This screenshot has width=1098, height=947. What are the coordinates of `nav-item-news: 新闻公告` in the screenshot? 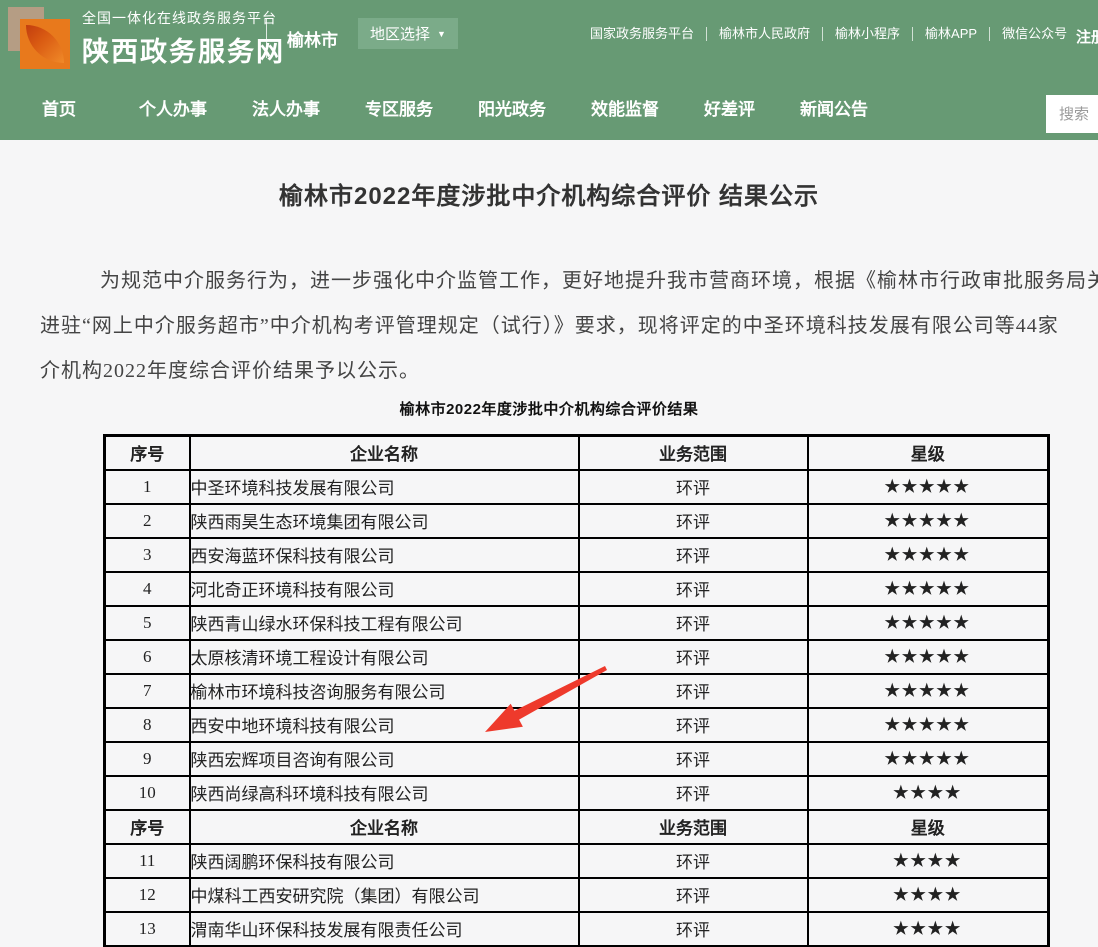 It's located at (834, 109).